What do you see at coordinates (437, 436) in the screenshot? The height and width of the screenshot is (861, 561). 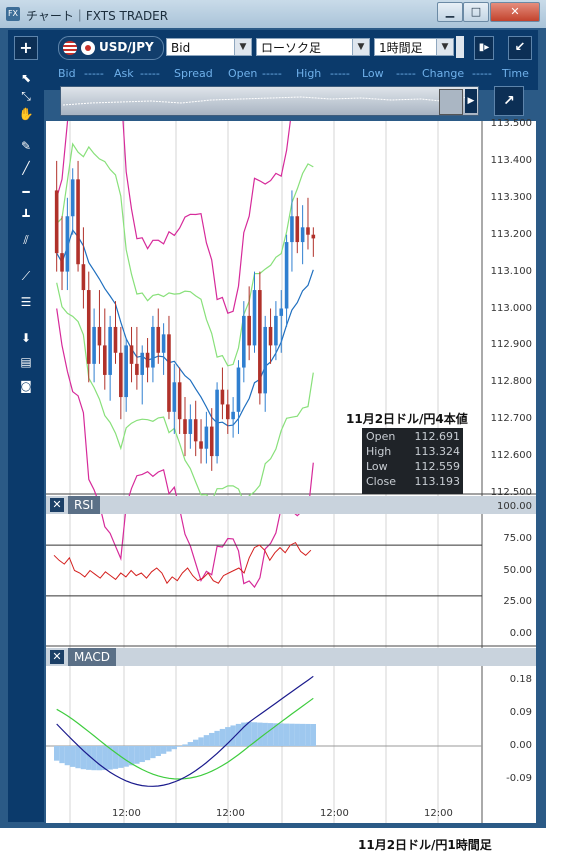 I see `open-value: 112.691` at bounding box center [437, 436].